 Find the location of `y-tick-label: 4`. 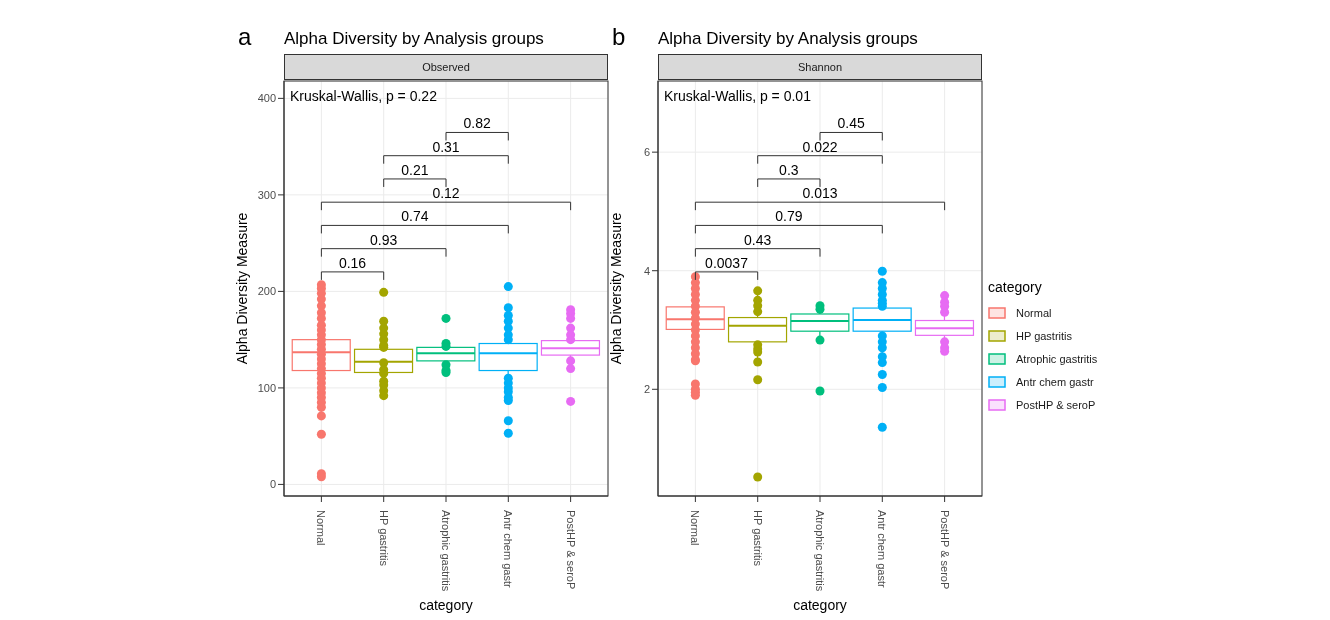

y-tick-label: 4 is located at coordinates (646, 270).